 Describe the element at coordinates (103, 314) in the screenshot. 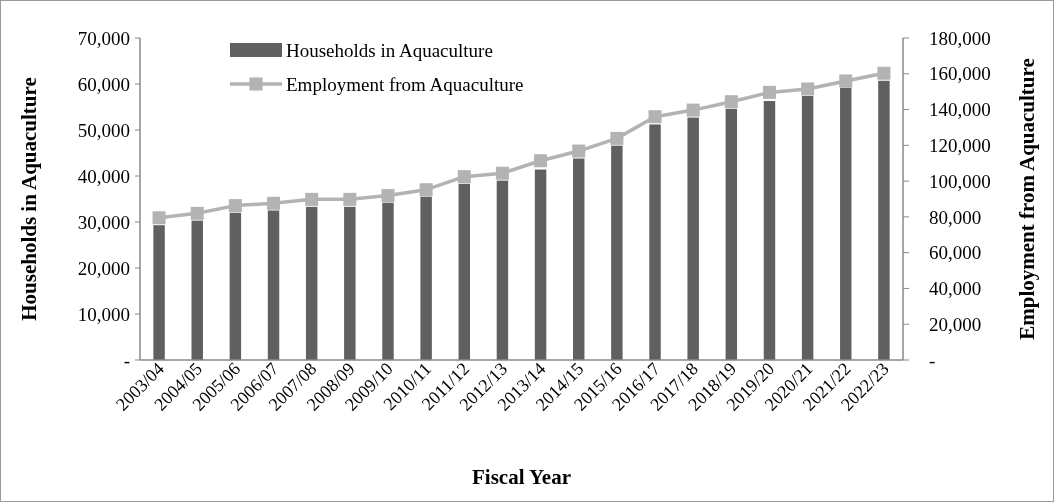

I see `y-tick-label: 10,000` at that location.